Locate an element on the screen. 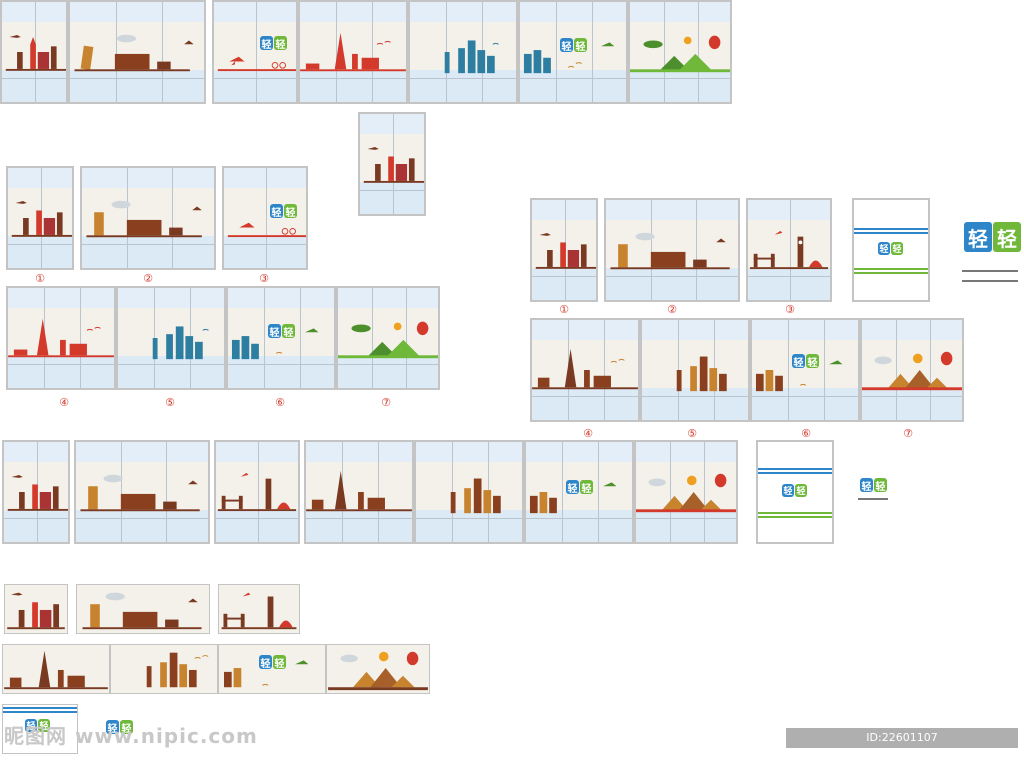  glass-panel-b5 is located at coordinates (469, 492).